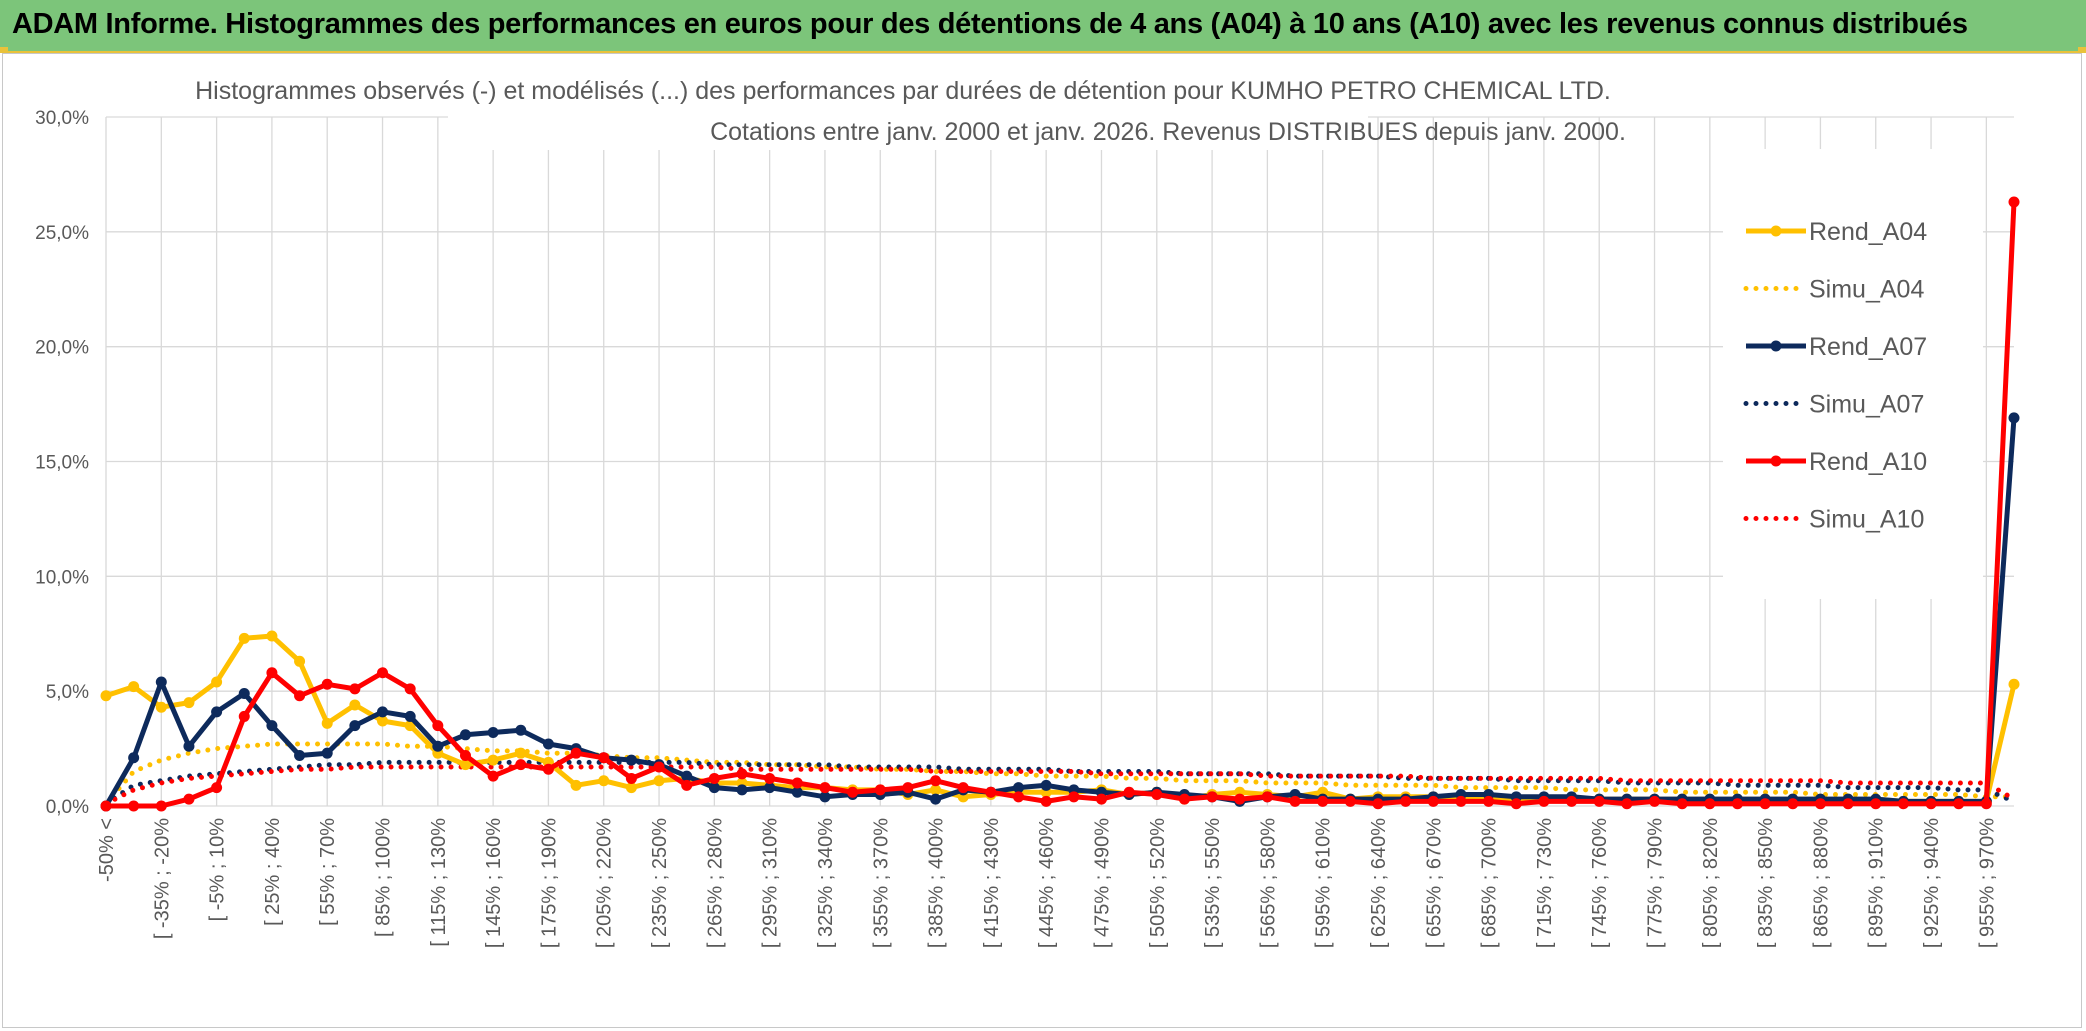  What do you see at coordinates (62, 577) in the screenshot?
I see `y-tick-label: 10,0%` at bounding box center [62, 577].